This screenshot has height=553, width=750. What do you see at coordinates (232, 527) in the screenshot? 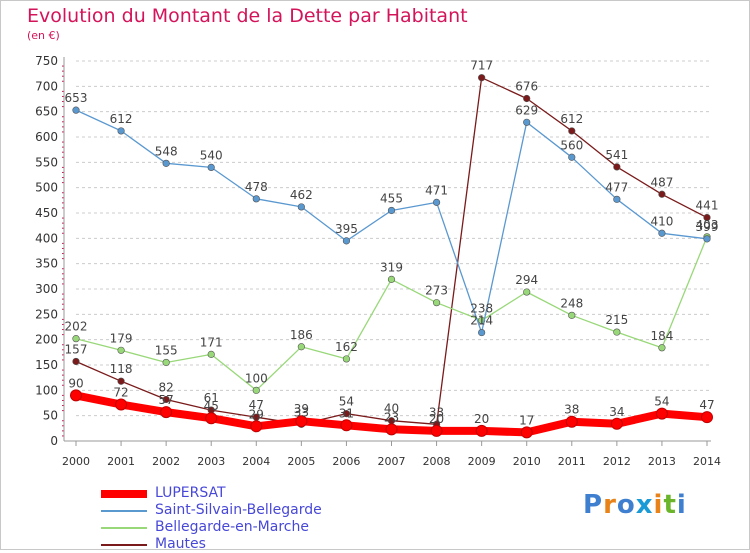
I see `legend-label: Bellegarde-en-Marche` at bounding box center [232, 527].